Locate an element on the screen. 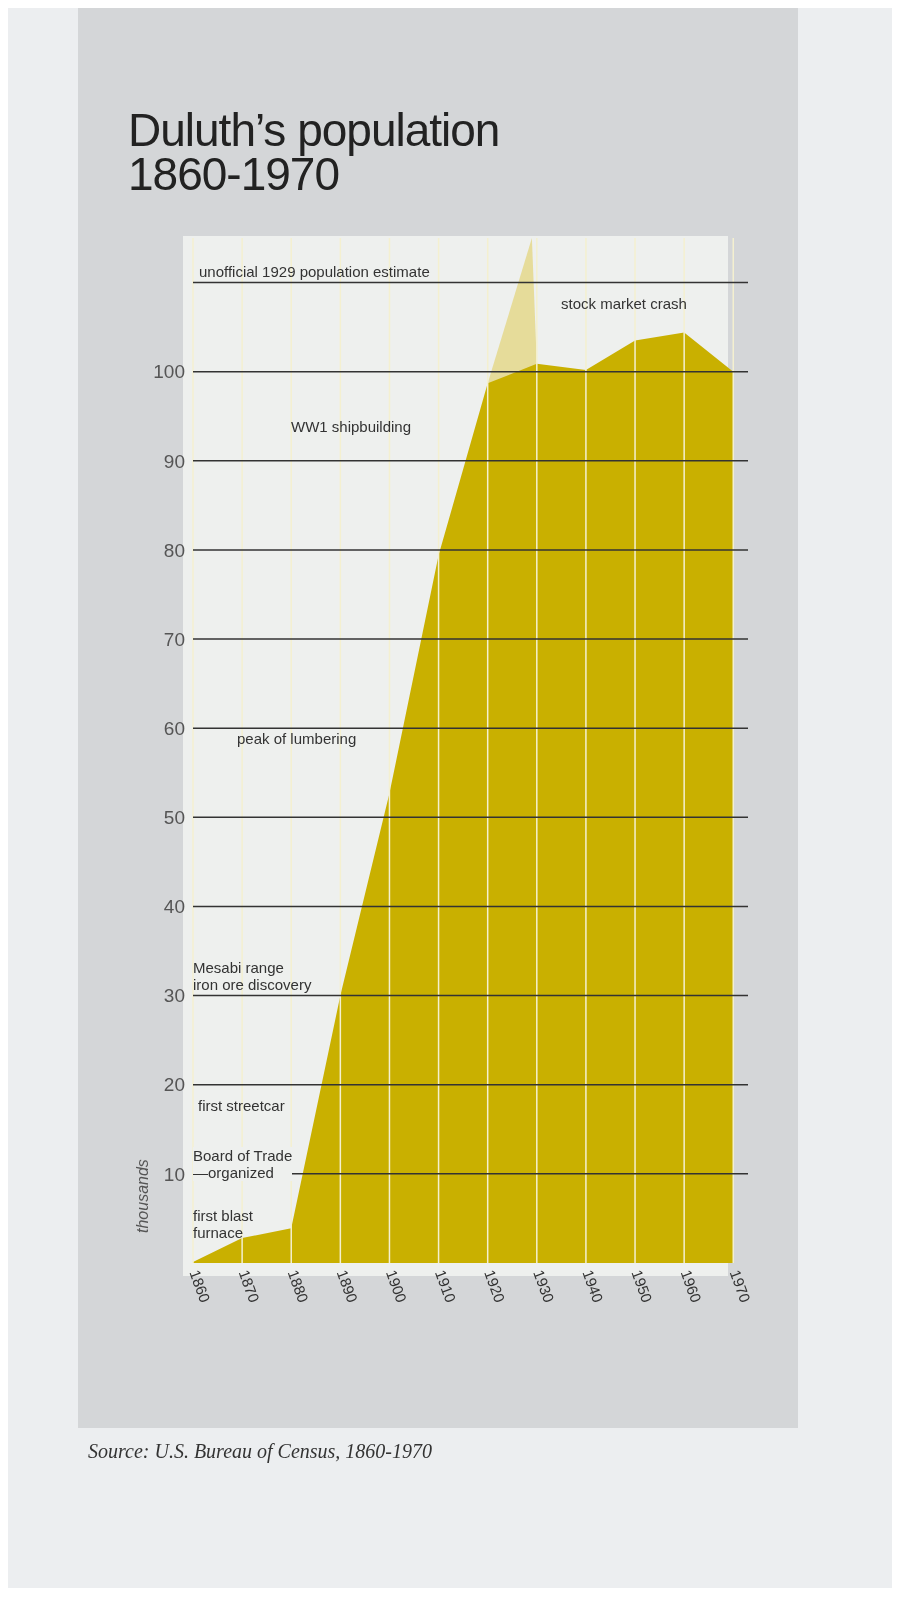 The image size is (900, 1600). x-tick-label: 1940 is located at coordinates (593, 1286).